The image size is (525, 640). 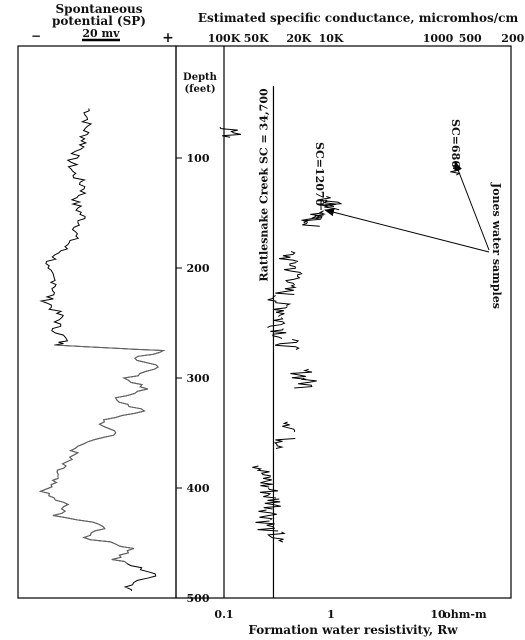 I want to click on top-tick-10K: 10K, so click(x=331, y=38).